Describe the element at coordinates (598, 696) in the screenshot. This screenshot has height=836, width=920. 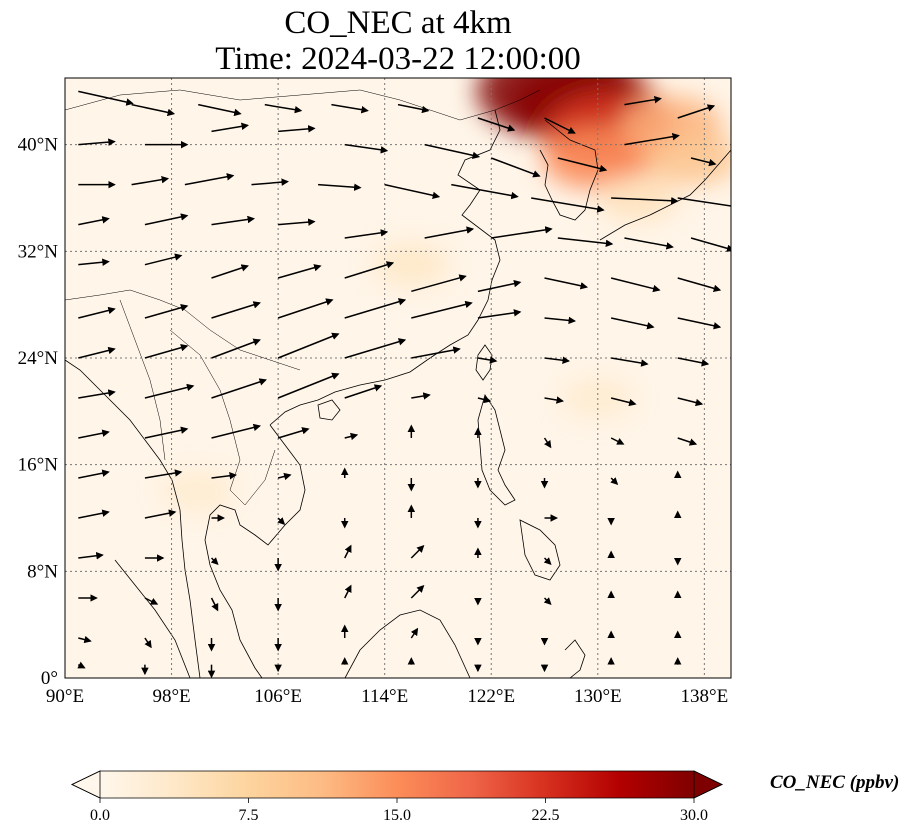
I see `longitude-tick-label: 130°E` at that location.